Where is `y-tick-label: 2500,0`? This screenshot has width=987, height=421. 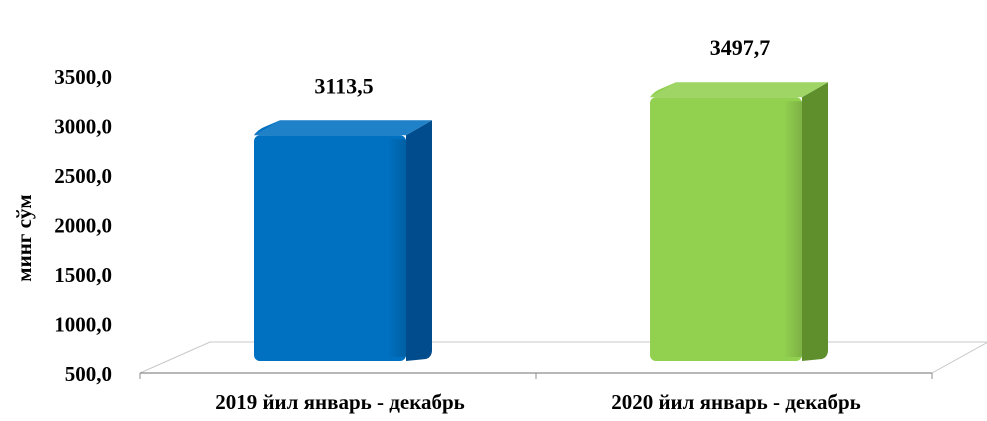
y-tick-label: 2500,0 is located at coordinates (83, 176).